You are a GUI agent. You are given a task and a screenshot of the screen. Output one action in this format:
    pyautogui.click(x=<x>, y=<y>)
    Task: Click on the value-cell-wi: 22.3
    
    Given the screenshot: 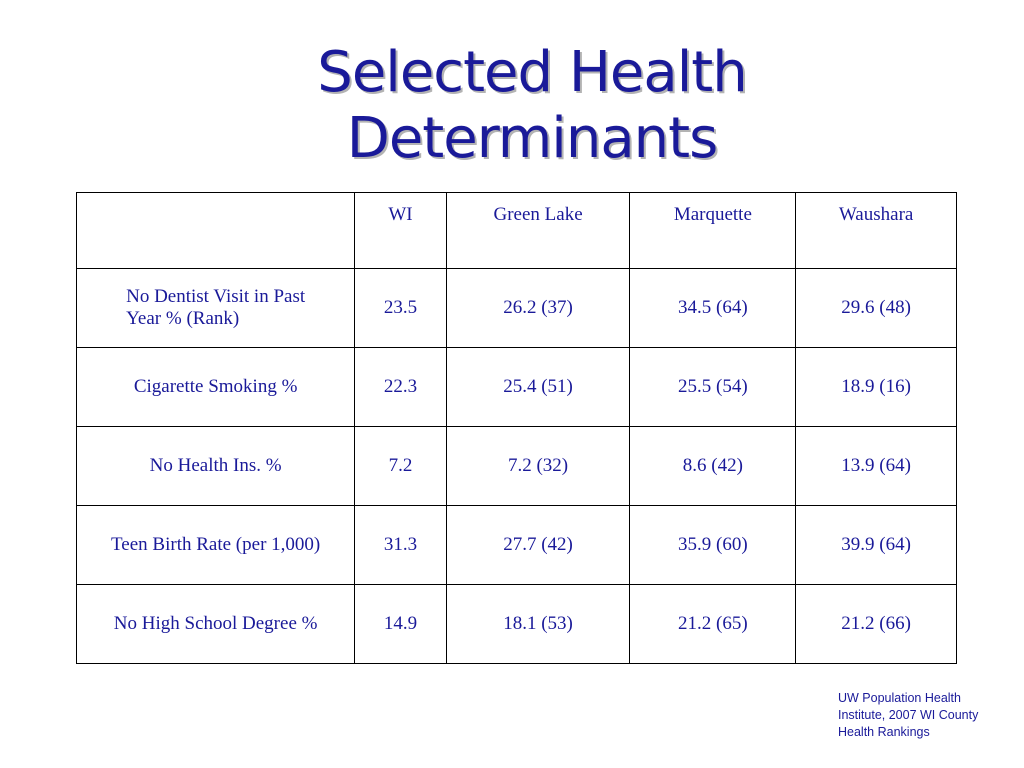 What is the action you would take?
    pyautogui.click(x=400, y=387)
    